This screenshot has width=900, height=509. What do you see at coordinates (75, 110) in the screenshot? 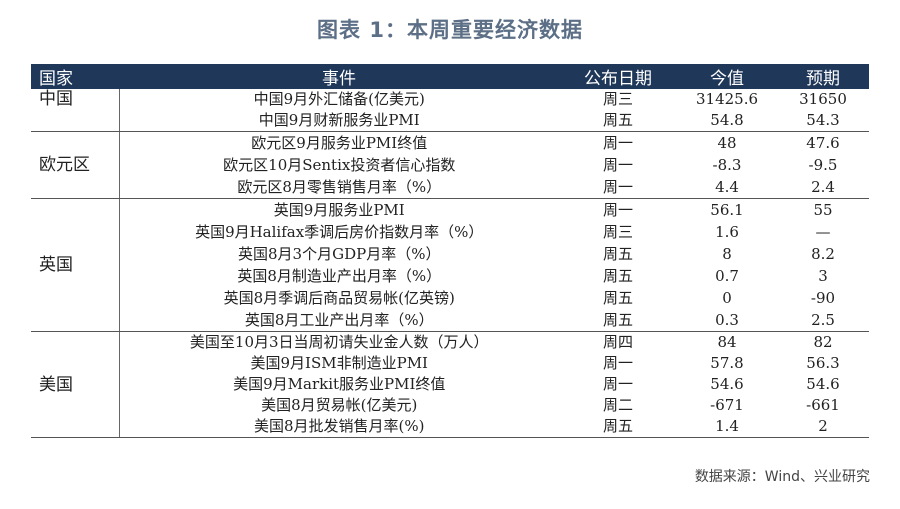
I see `country-cell: 中国` at bounding box center [75, 110].